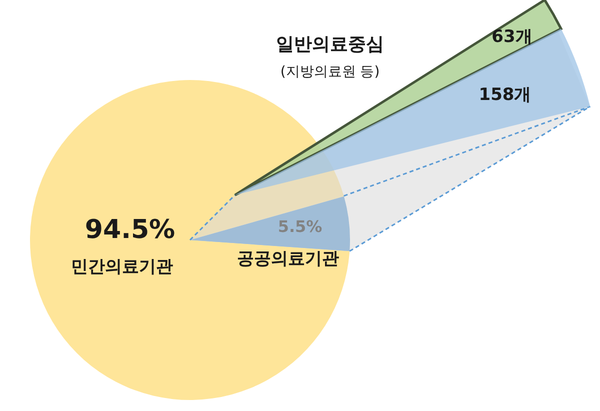  What do you see at coordinates (330, 44) in the screenshot?
I see `category-label: 일반의료중심` at bounding box center [330, 44].